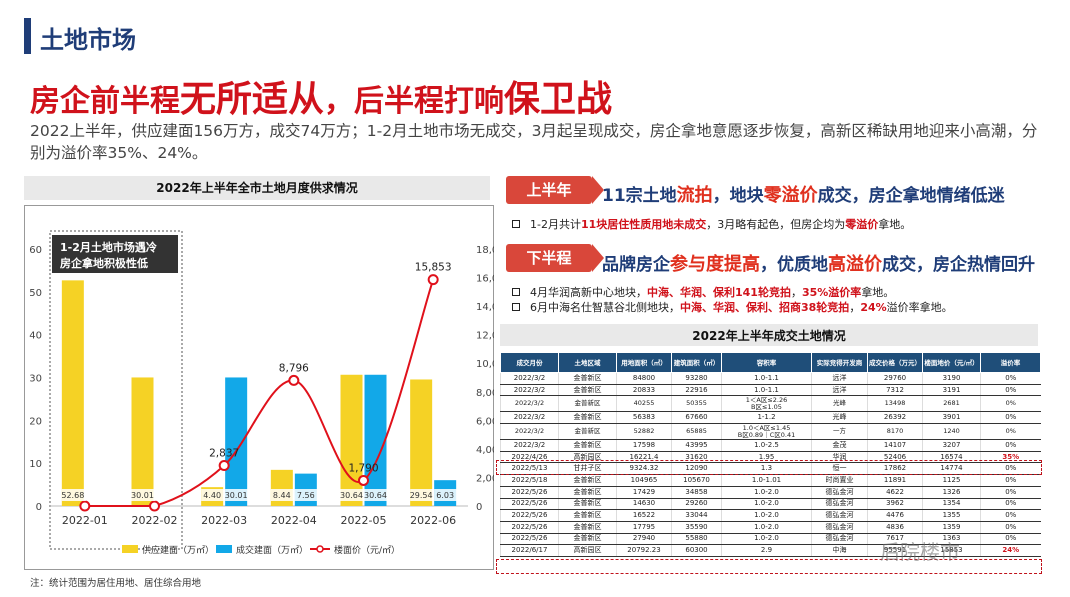  What do you see at coordinates (895, 515) in the screenshot?
I see `table-cell: 4476` at bounding box center [895, 515].